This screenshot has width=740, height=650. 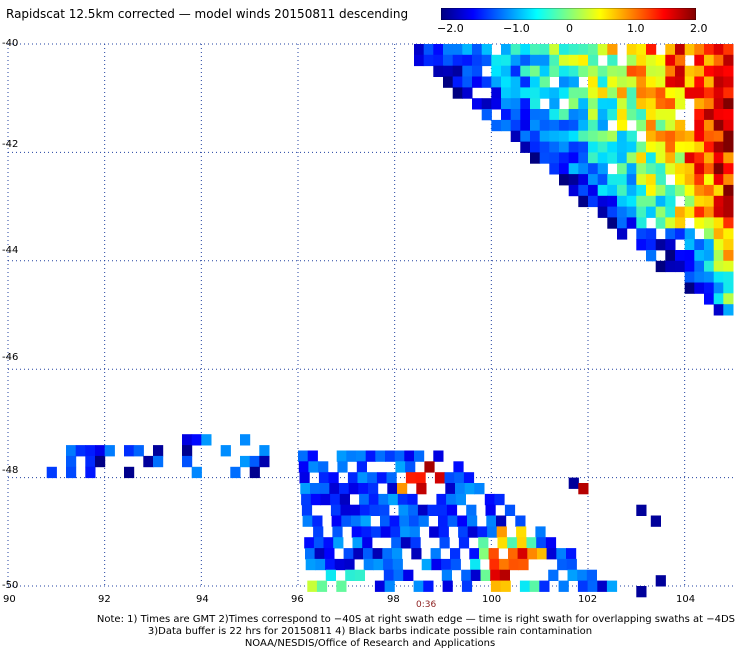 I want to click on colorbar-tick-label: −2.0, so click(x=450, y=28).